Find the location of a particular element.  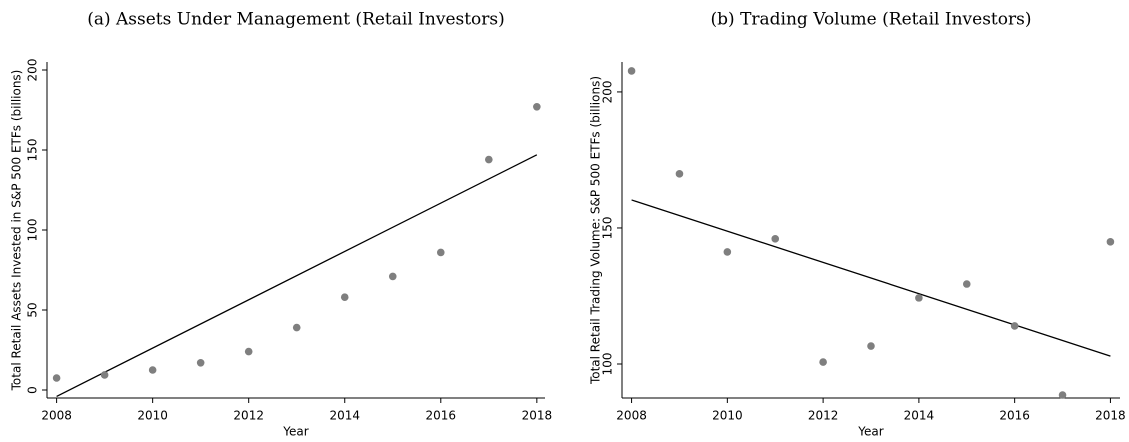

y-tick-label: 50 is located at coordinates (33, 309).